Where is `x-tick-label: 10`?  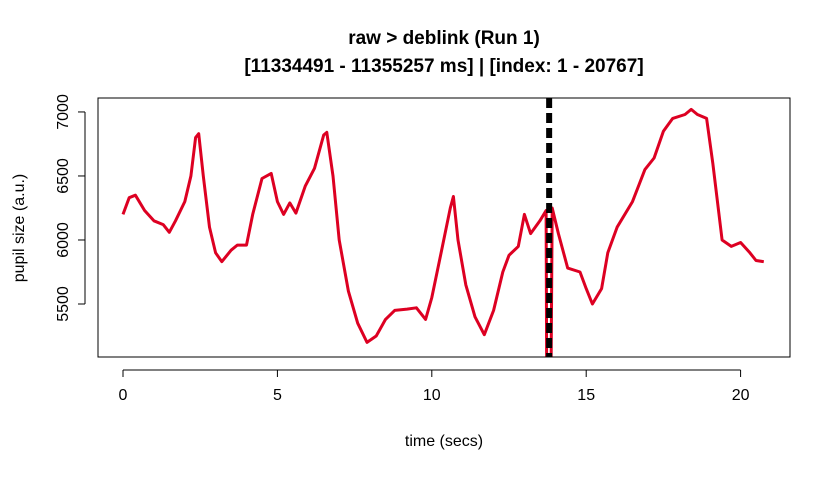 x-tick-label: 10 is located at coordinates (432, 395).